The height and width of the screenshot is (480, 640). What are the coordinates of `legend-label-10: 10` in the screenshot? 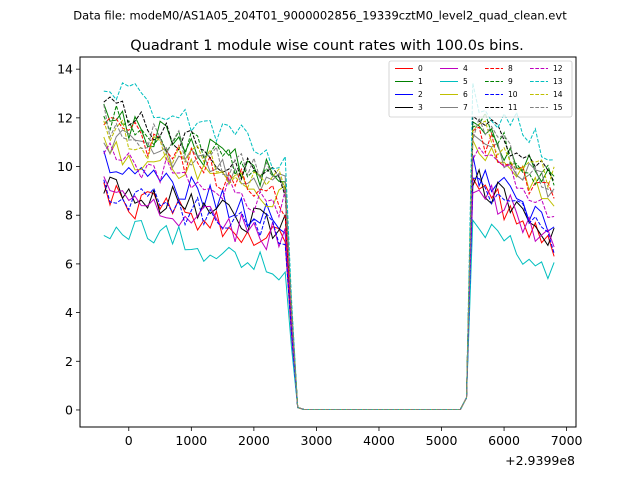 It's located at (513, 94).